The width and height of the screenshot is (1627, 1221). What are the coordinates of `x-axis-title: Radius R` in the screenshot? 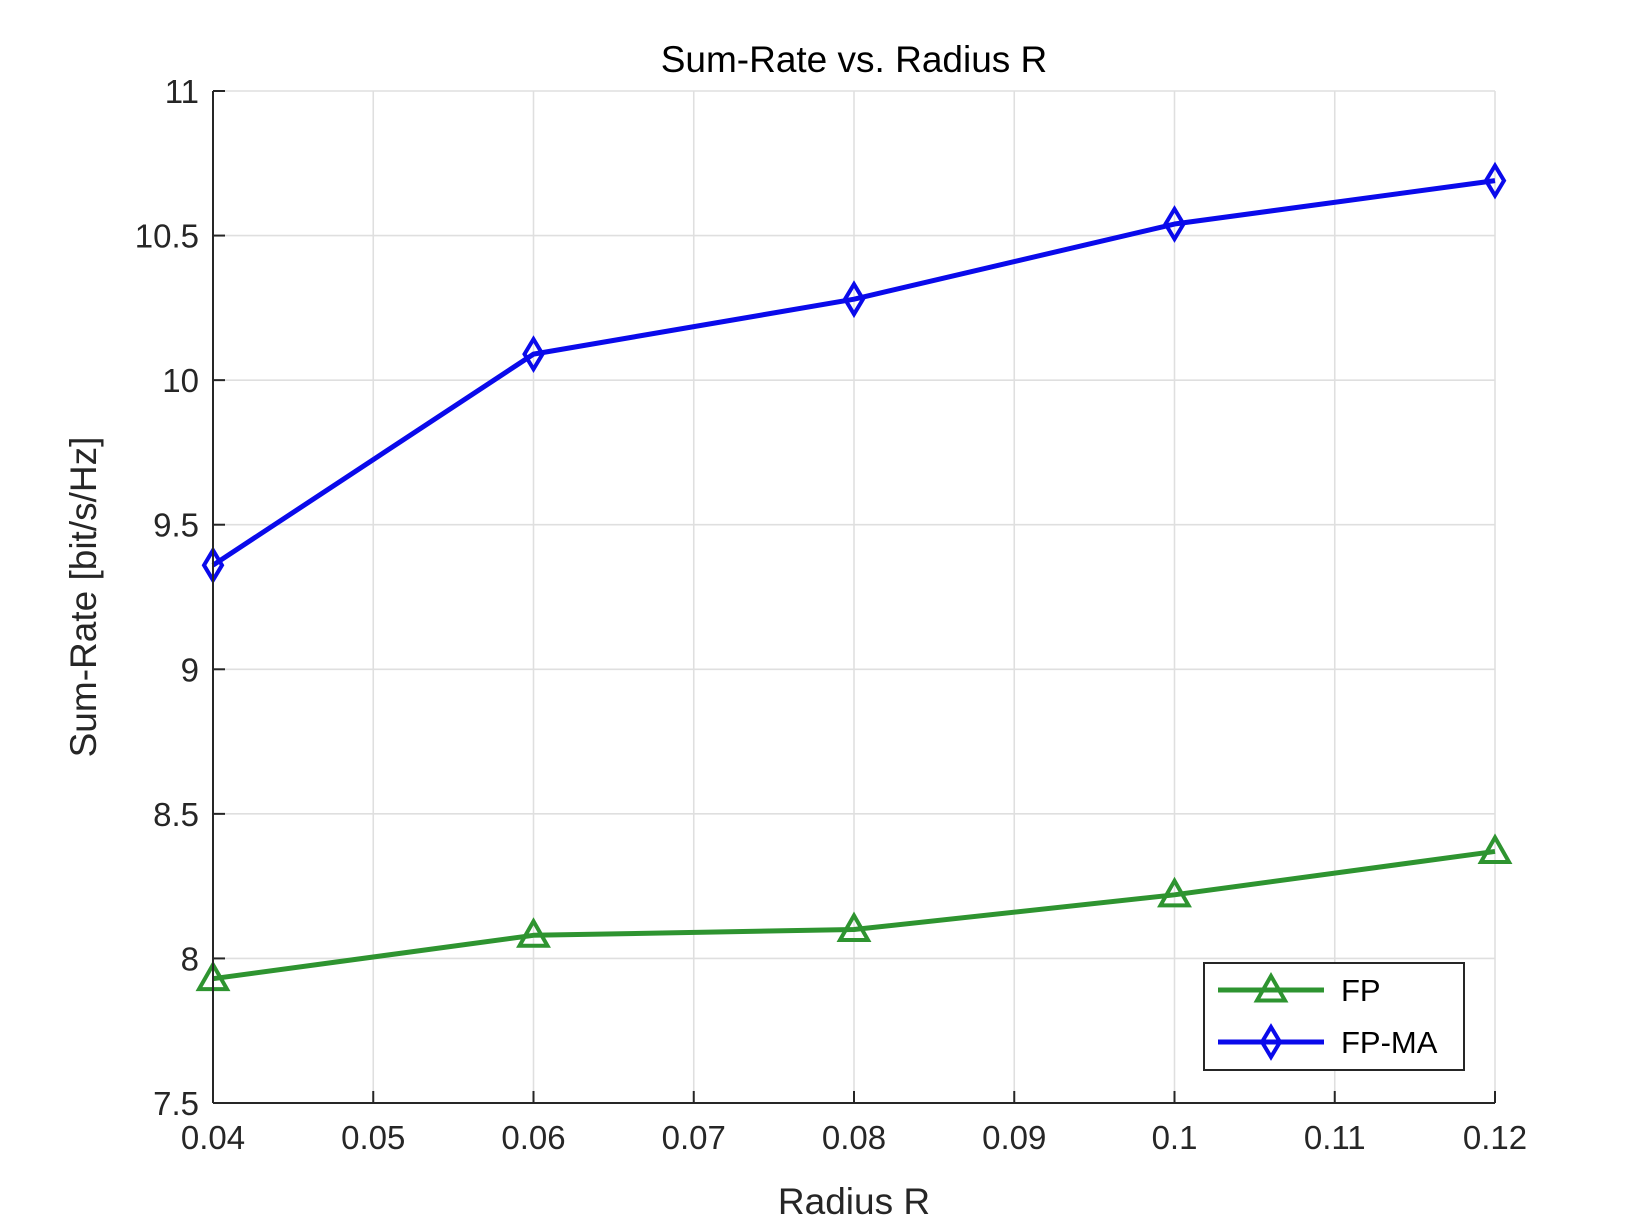 It's located at (854, 1201).